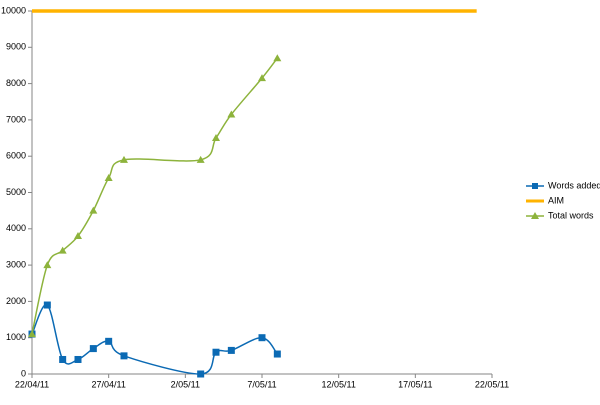 The image size is (600, 405). What do you see at coordinates (16, 192) in the screenshot?
I see `y-tick-label: 5000` at bounding box center [16, 192].